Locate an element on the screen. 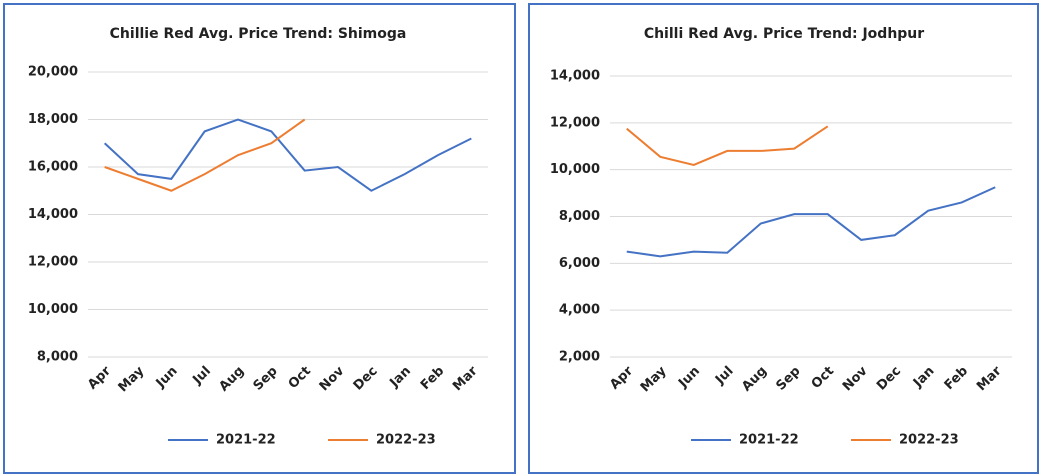 The image size is (1041, 476). chart-title: Chilli Red Avg. Price Trend: Jodhpur is located at coordinates (784, 34).